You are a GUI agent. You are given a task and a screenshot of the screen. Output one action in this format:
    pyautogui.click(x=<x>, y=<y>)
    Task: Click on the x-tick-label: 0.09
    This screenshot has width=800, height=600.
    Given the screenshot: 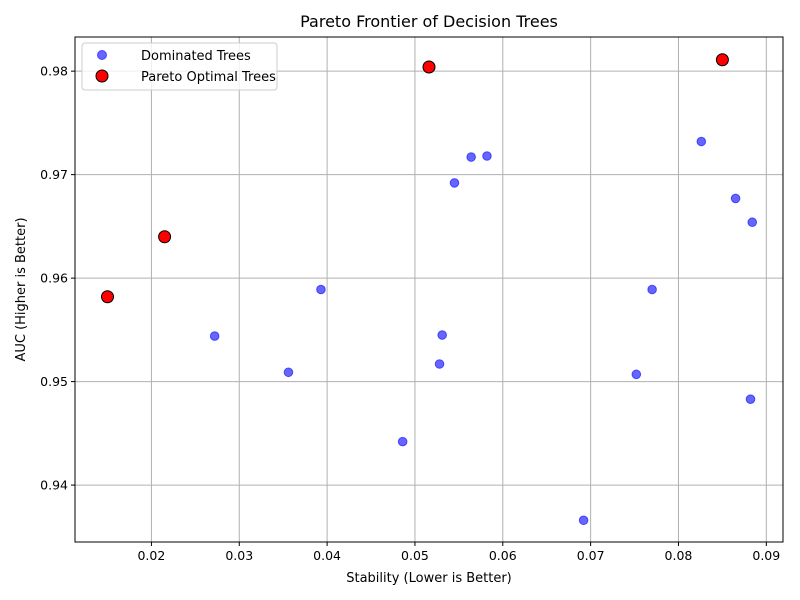 What is the action you would take?
    pyautogui.click(x=766, y=555)
    